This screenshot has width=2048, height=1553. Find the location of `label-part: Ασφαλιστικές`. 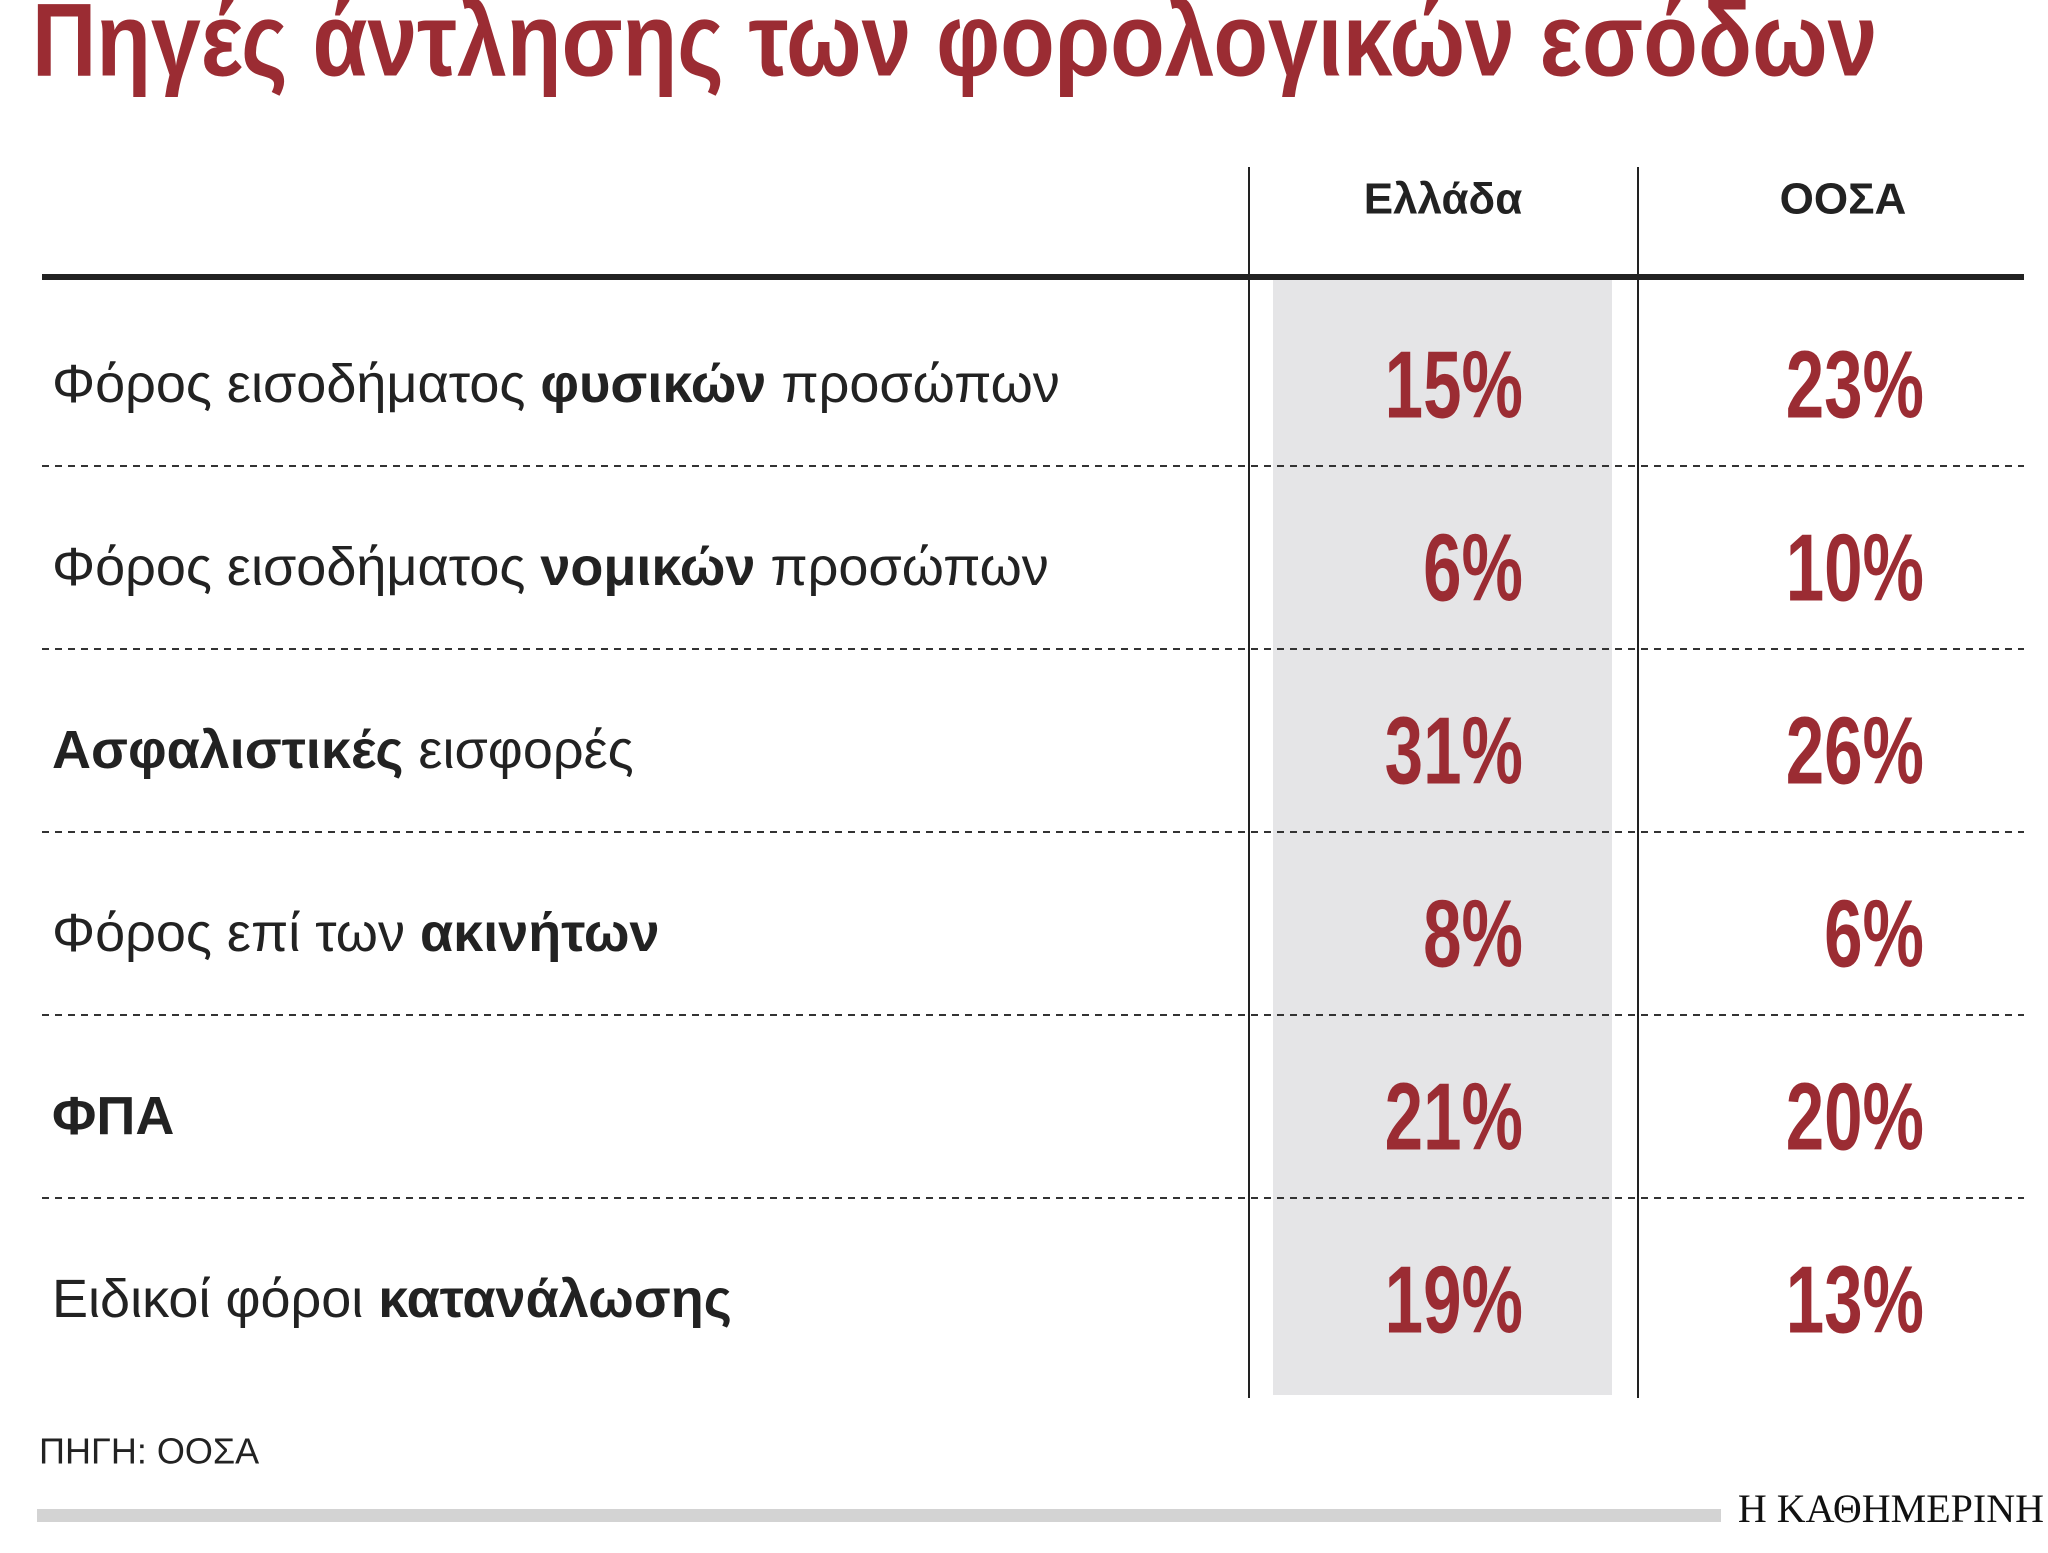

label-part: Ασφαλιστικές is located at coordinates (227, 750).